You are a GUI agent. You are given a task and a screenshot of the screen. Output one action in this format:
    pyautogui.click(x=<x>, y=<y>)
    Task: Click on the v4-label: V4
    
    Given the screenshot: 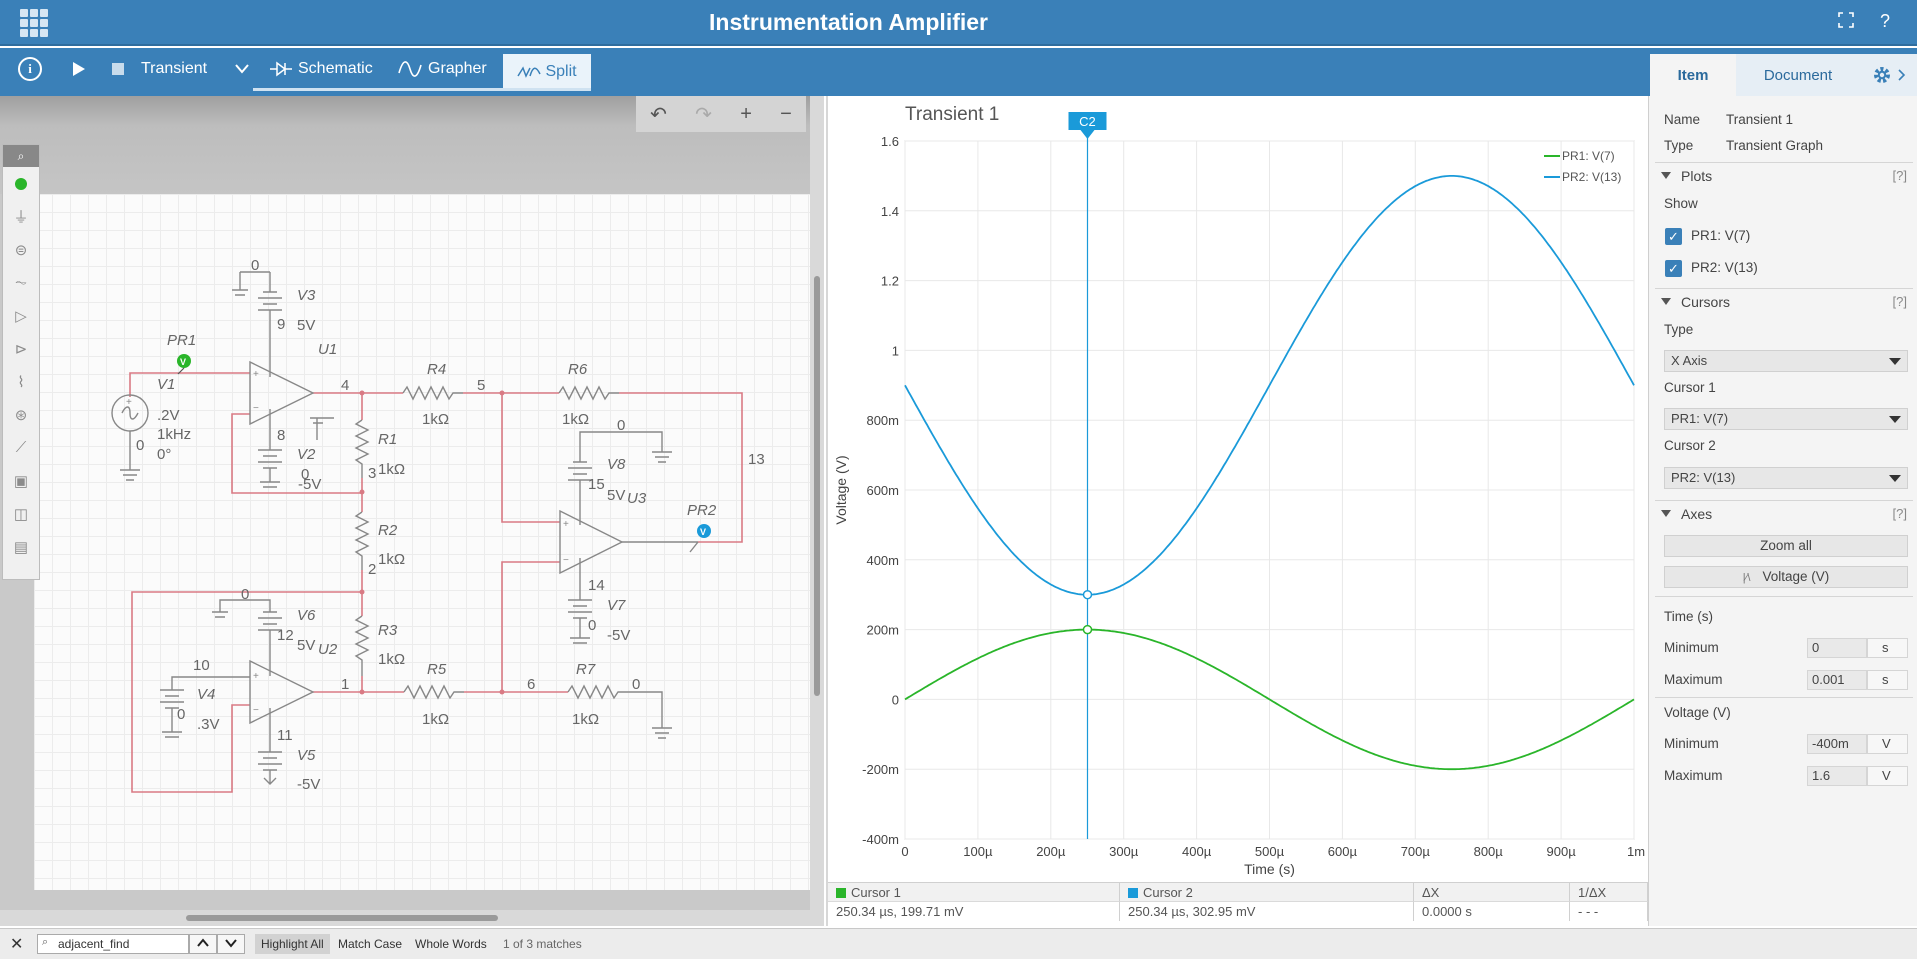 What is the action you would take?
    pyautogui.click(x=206, y=694)
    